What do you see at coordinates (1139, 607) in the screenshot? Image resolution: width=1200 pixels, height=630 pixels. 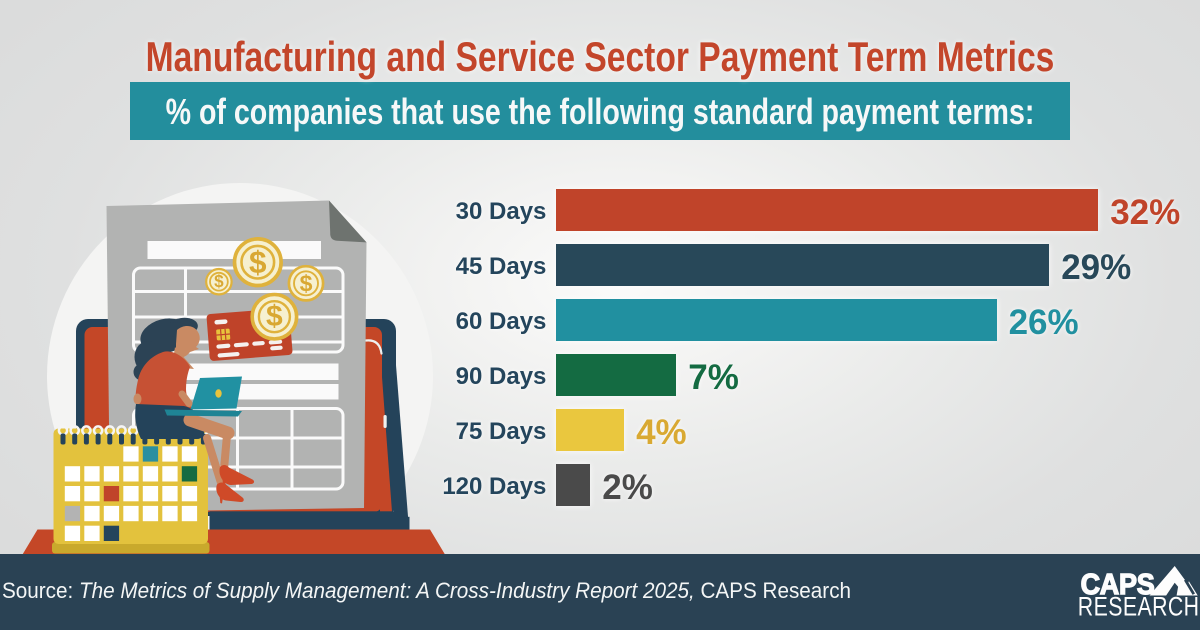 I see `svg-text: RESEARCH` at bounding box center [1139, 607].